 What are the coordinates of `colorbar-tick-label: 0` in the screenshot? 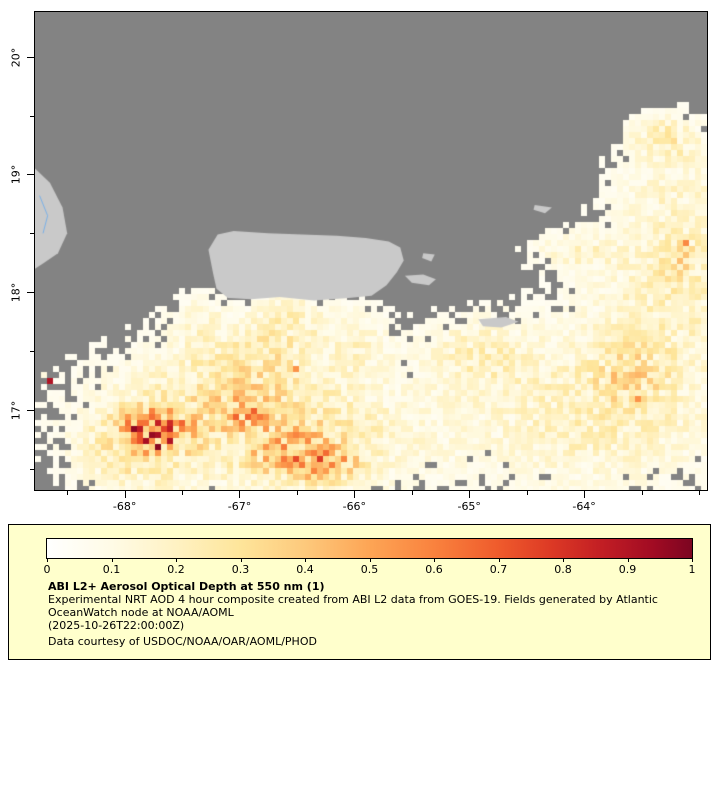 It's located at (47, 569).